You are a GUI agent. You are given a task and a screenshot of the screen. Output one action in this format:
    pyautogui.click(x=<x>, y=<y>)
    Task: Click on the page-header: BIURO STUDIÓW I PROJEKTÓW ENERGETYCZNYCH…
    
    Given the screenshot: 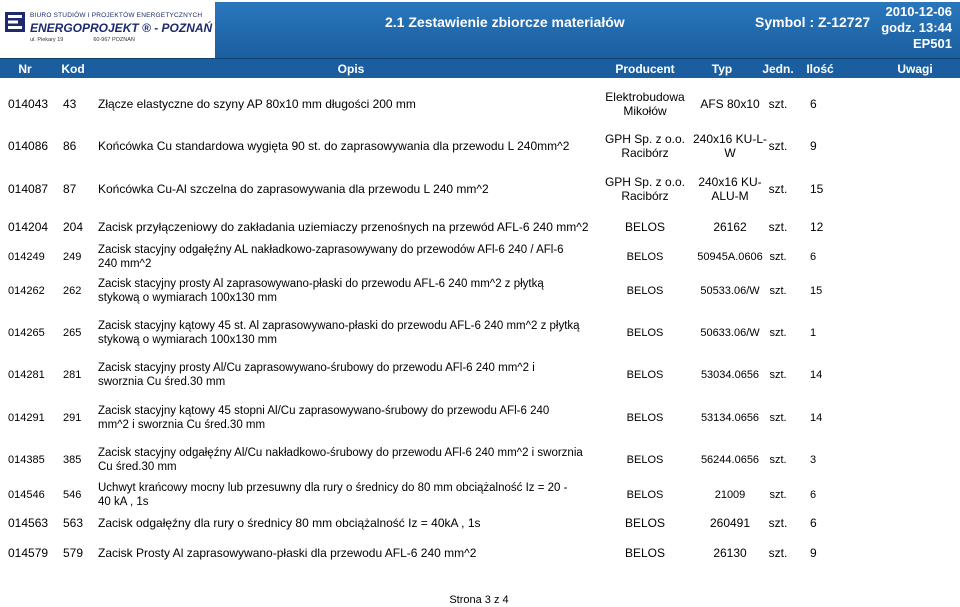 What is the action you would take?
    pyautogui.click(x=480, y=29)
    